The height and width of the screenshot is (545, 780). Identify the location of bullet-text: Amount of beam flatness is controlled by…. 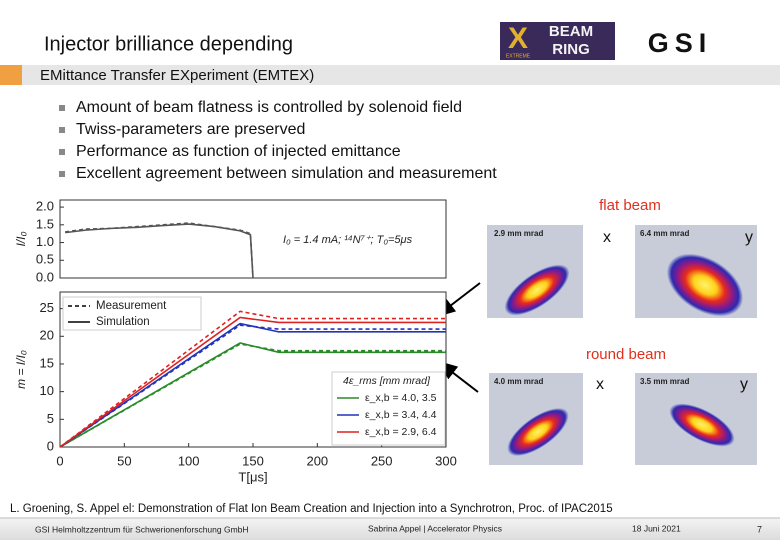
(269, 107).